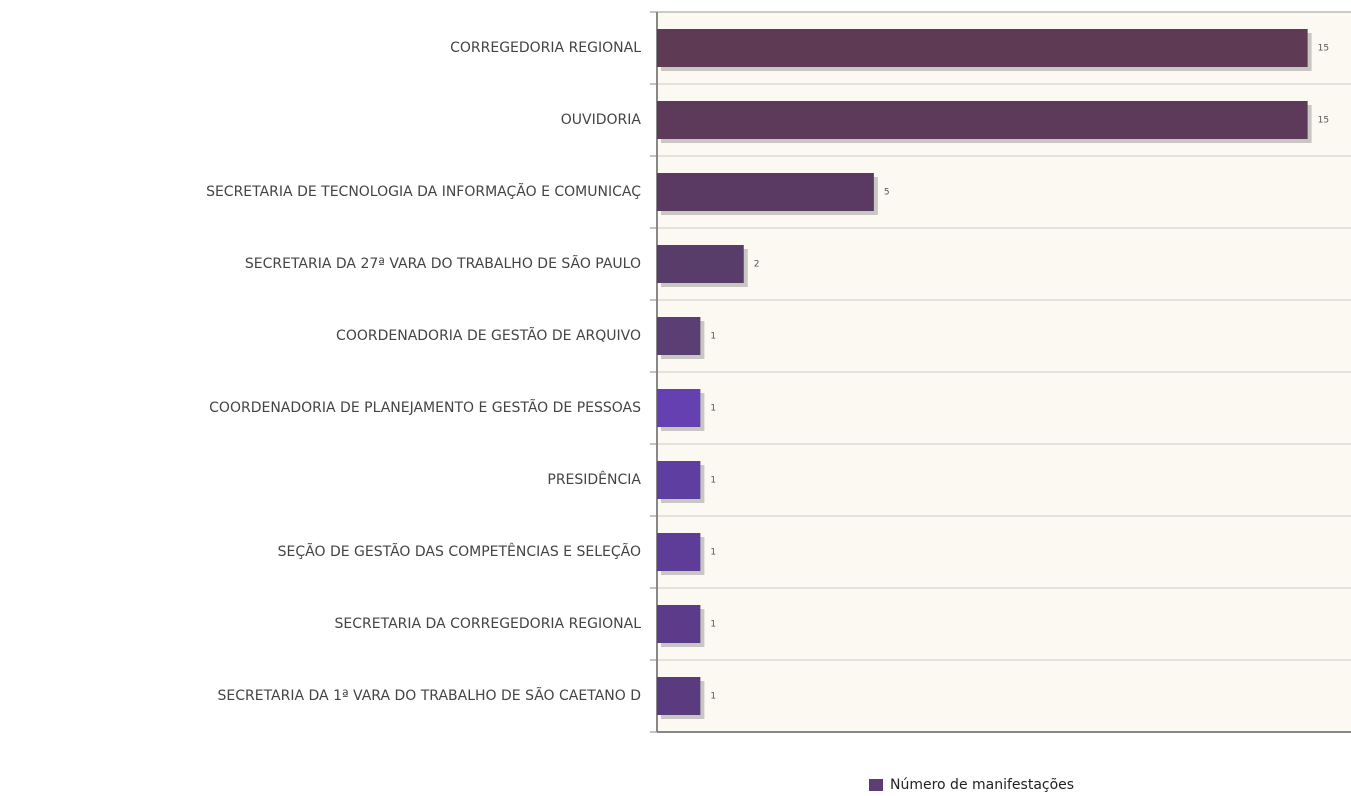 The image size is (1351, 796). Describe the element at coordinates (594, 479) in the screenshot. I see `y-tick-label: PRESIDÊNCIA` at that location.